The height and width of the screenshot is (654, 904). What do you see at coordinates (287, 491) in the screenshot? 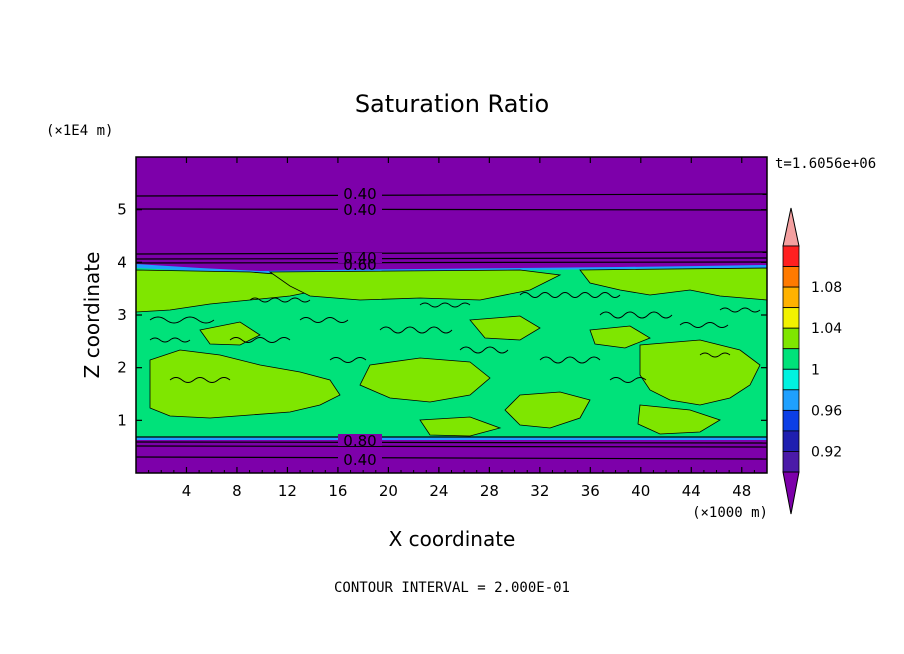
I see `x-tick-label: 12` at bounding box center [287, 491].